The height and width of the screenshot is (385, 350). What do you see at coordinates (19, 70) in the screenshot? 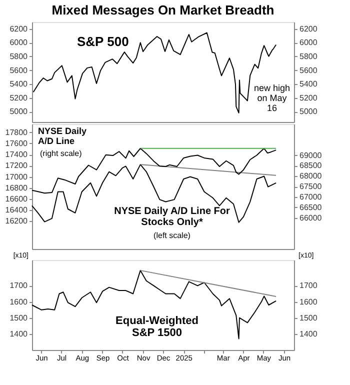
I see `y-tick-label: 5600` at bounding box center [19, 70].